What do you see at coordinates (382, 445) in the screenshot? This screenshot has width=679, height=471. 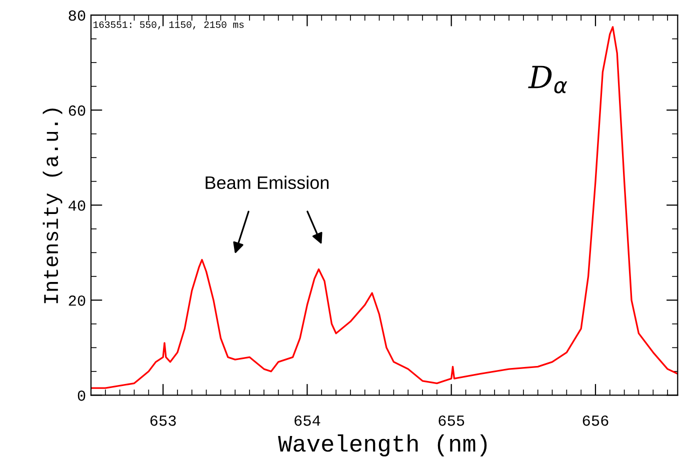 I see `x-axis-title: Wavelength (nm)` at bounding box center [382, 445].